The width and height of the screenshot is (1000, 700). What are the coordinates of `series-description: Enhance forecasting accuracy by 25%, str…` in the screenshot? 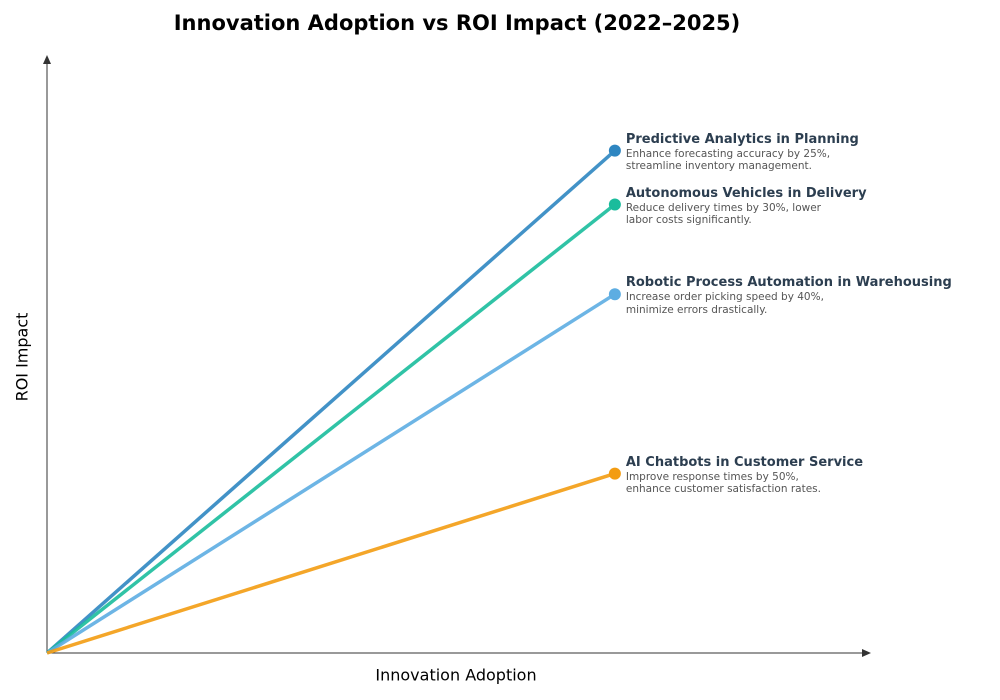 It's located at (728, 160).